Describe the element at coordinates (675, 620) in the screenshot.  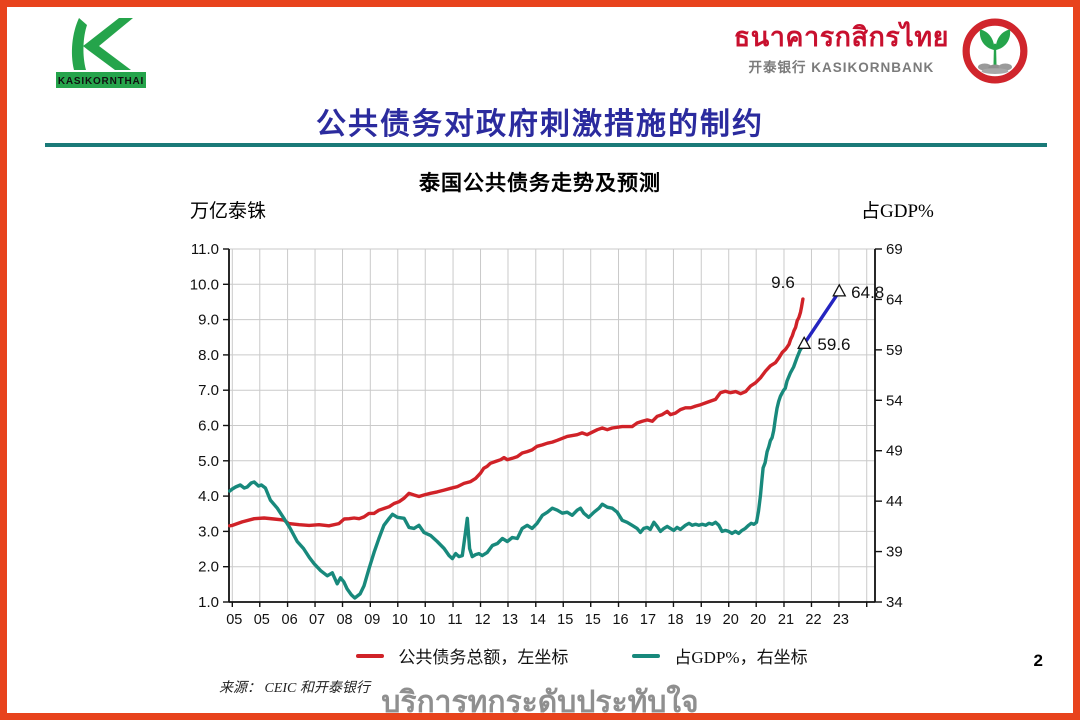
I see `svg-text: 18` at that location.